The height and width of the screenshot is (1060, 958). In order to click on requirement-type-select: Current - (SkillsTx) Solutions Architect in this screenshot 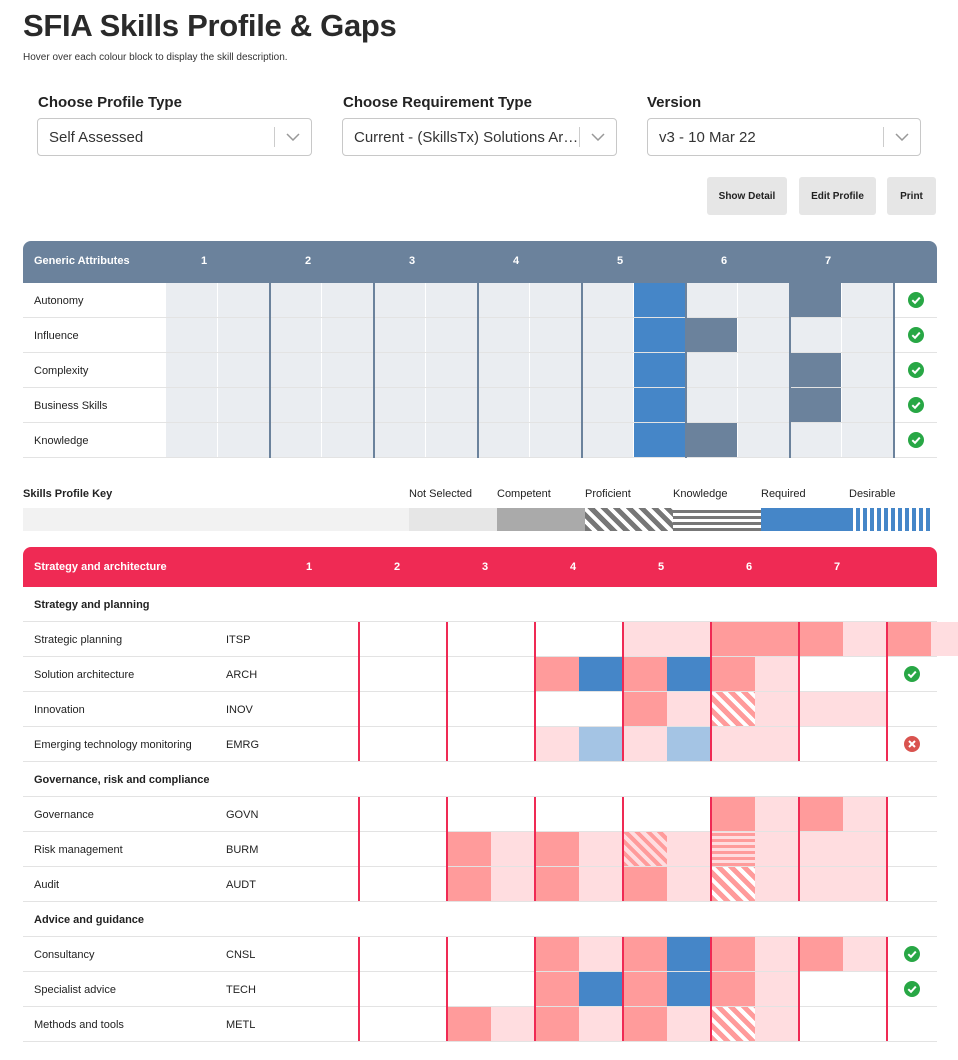, I will do `click(479, 137)`.